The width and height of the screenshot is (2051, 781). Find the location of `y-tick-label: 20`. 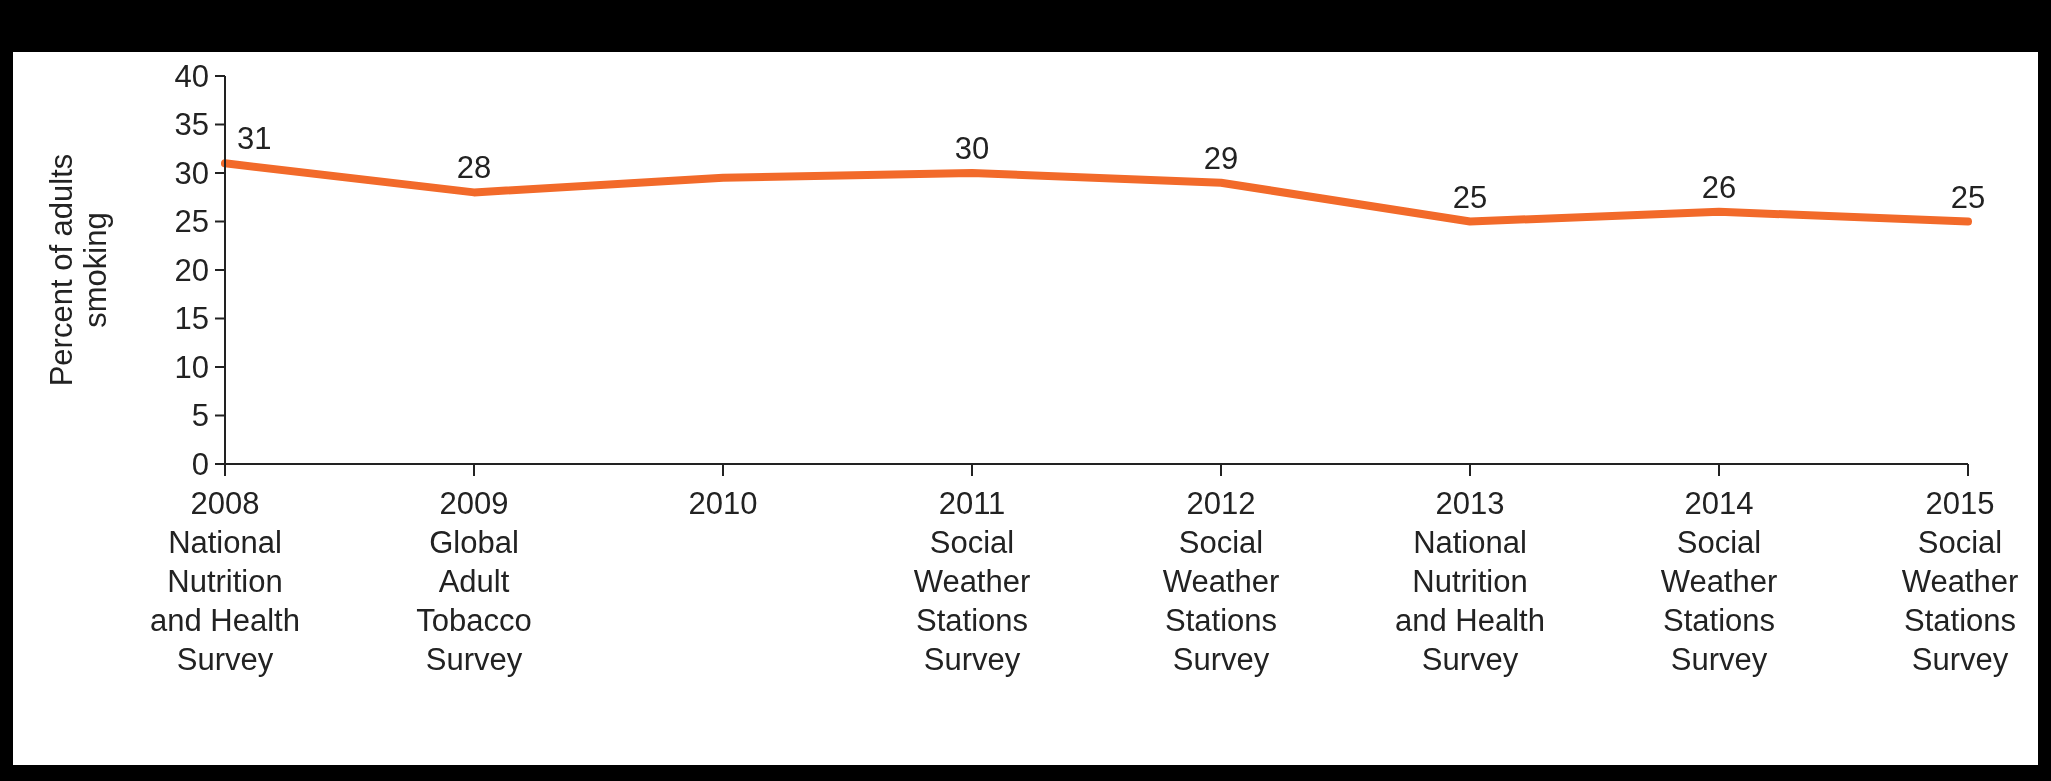

y-tick-label: 20 is located at coordinates (191, 270).